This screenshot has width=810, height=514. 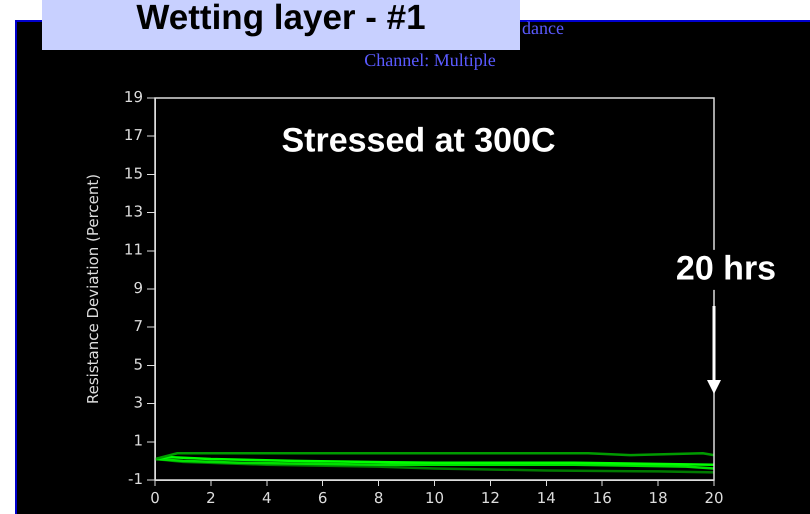 What do you see at coordinates (714, 497) in the screenshot?
I see `x-tick-label: 20` at bounding box center [714, 497].